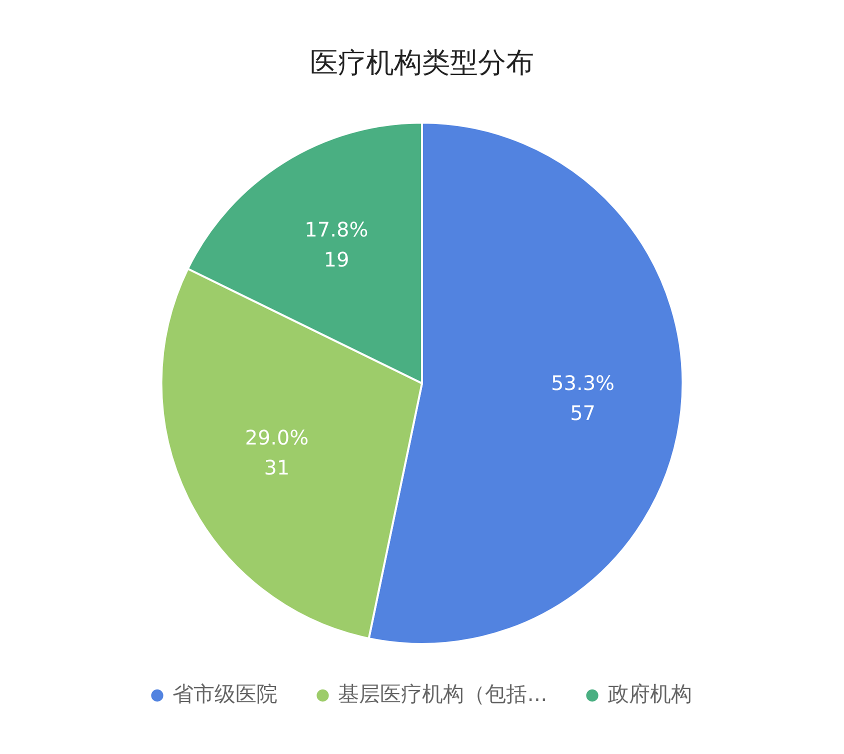 This screenshot has width=844, height=754. Describe the element at coordinates (650, 694) in the screenshot. I see `legend-label: 政府机构` at that location.